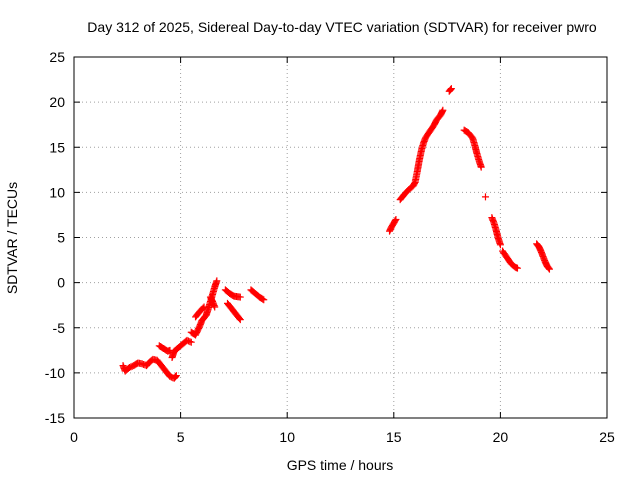 This screenshot has width=640, height=480. Describe the element at coordinates (501, 437) in the screenshot. I see `x-tick-label: 20` at that location.